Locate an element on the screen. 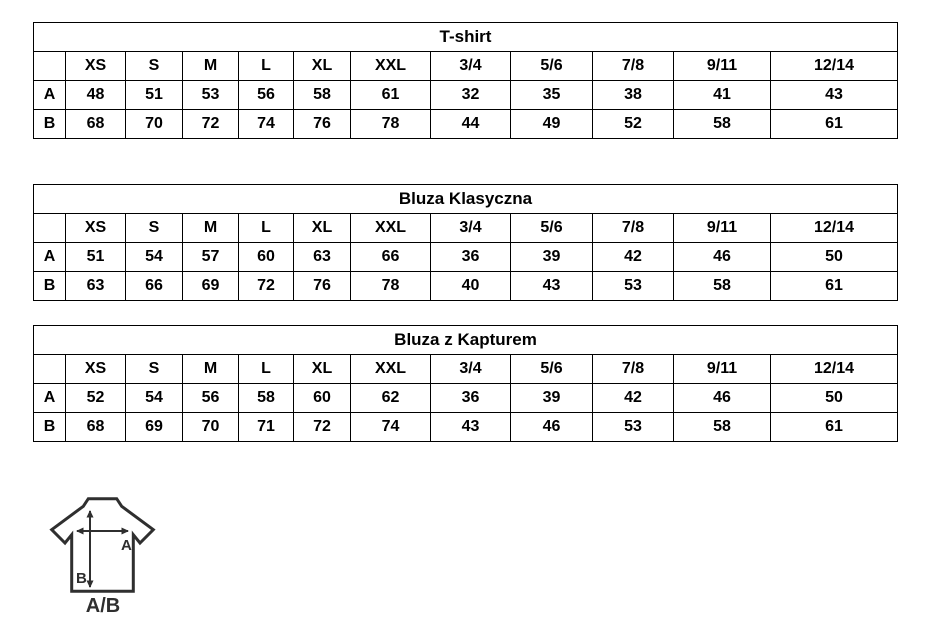 The image size is (936, 641). measurement-cell: 41 is located at coordinates (722, 95).